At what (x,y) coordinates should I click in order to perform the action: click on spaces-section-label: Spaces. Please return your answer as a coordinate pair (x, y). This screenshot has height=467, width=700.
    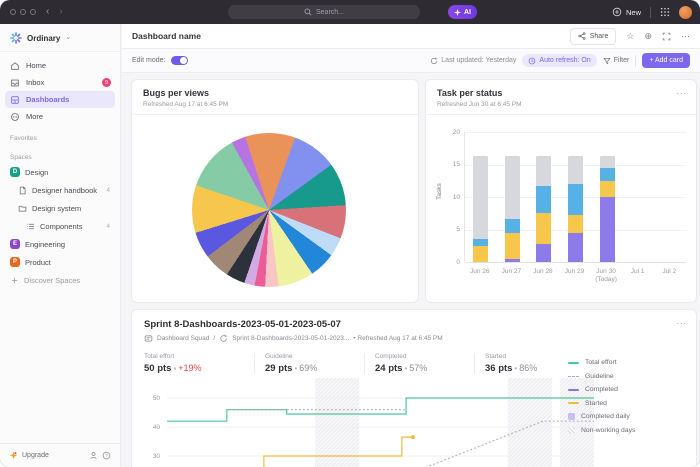
    Looking at the image, I should click on (21, 157).